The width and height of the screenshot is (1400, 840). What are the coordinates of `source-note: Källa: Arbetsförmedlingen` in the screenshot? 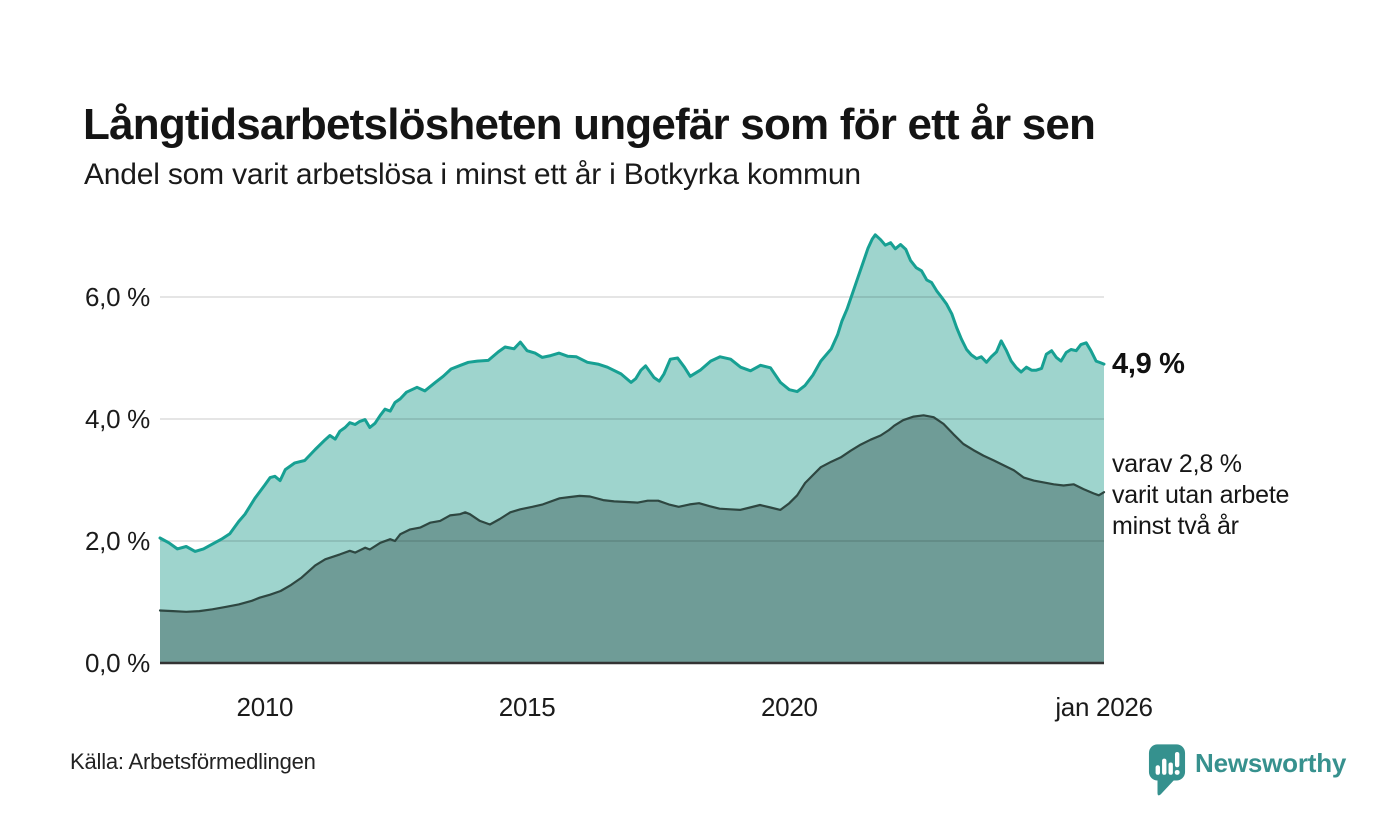 It's located at (193, 761).